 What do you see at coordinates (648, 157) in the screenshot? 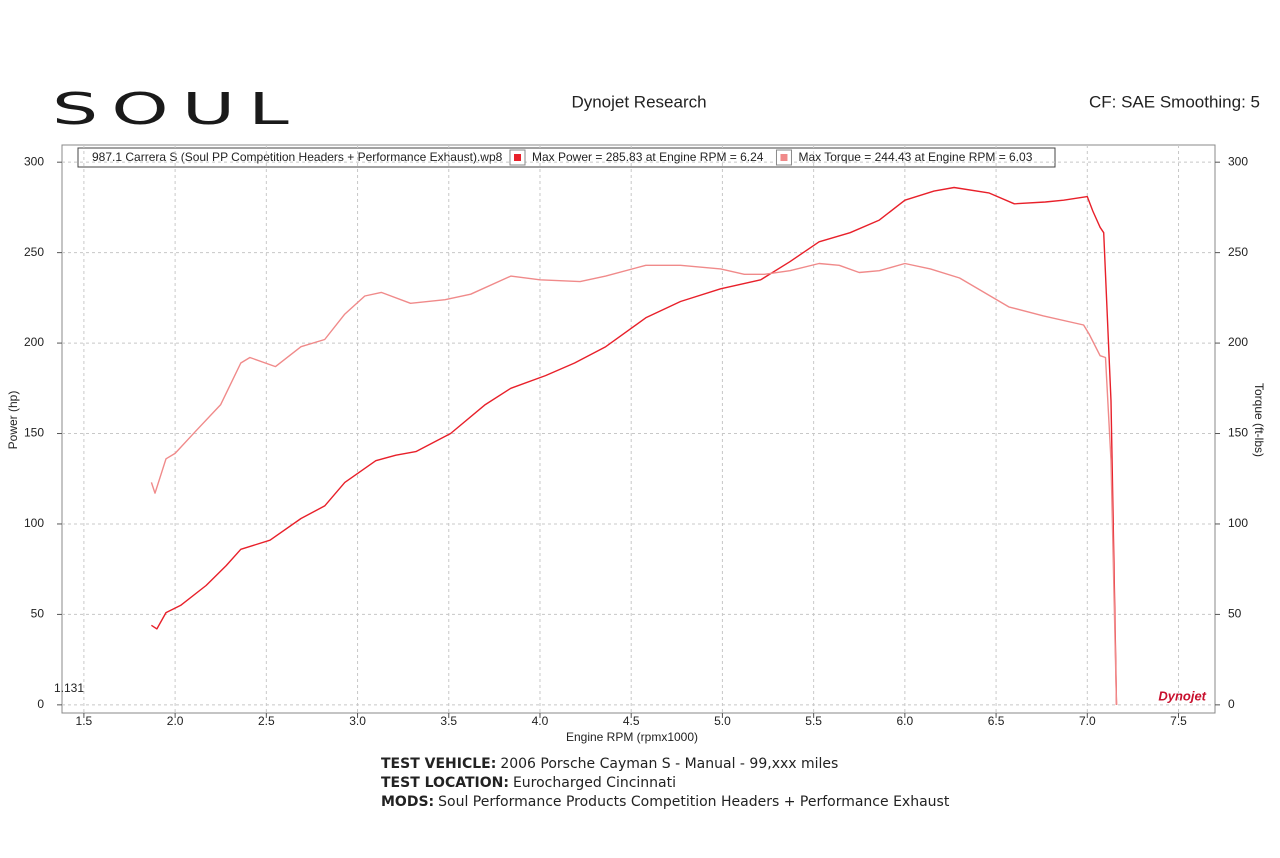
I see `legend-label: Max Power = 285.83 at Engine RPM = 6.24` at bounding box center [648, 157].